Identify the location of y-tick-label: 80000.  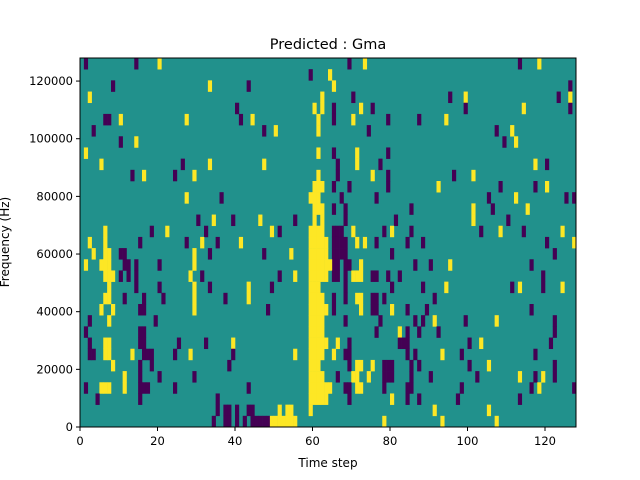
(54, 196).